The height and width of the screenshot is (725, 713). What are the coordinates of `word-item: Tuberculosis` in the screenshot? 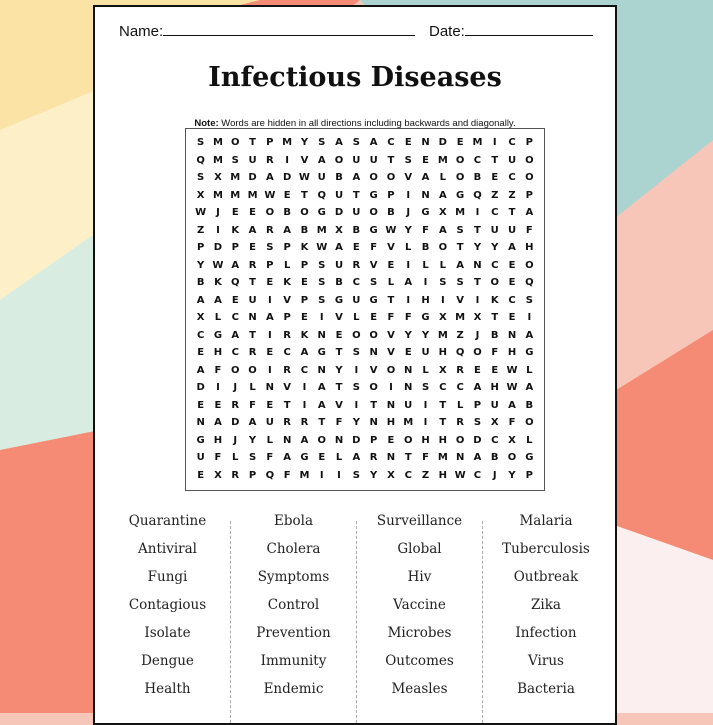 It's located at (546, 549).